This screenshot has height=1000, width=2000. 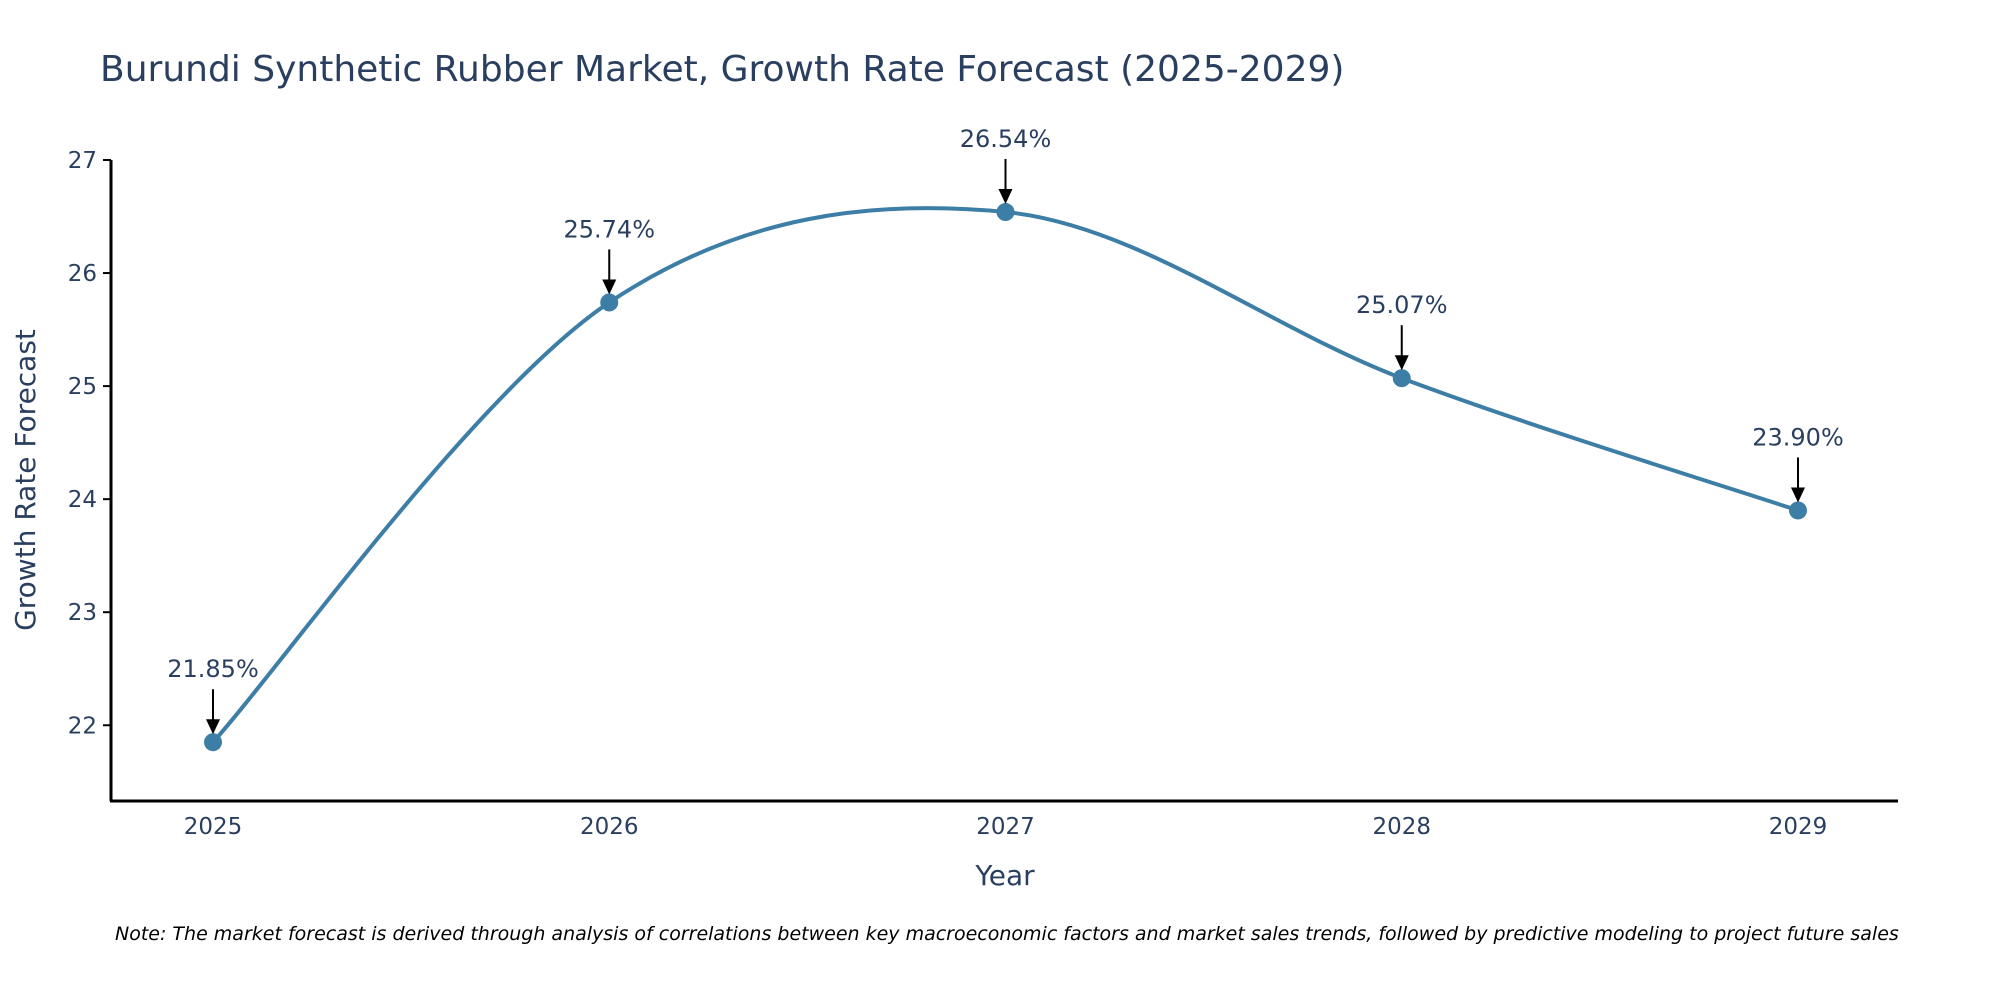 What do you see at coordinates (213, 669) in the screenshot?
I see `data-label: 21.85%` at bounding box center [213, 669].